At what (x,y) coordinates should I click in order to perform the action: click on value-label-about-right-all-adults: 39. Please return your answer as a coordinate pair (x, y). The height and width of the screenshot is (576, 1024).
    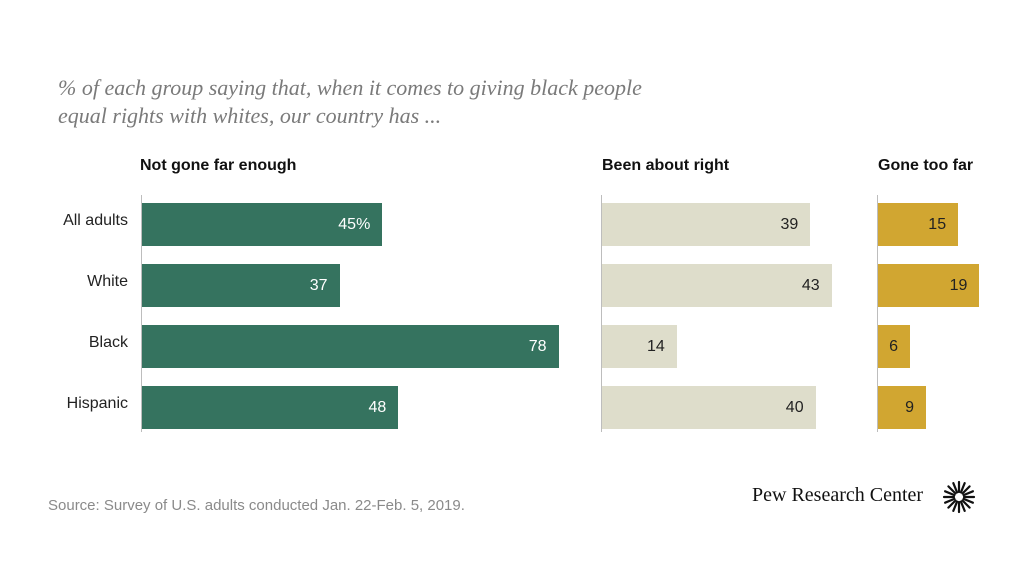
    Looking at the image, I should click on (789, 224).